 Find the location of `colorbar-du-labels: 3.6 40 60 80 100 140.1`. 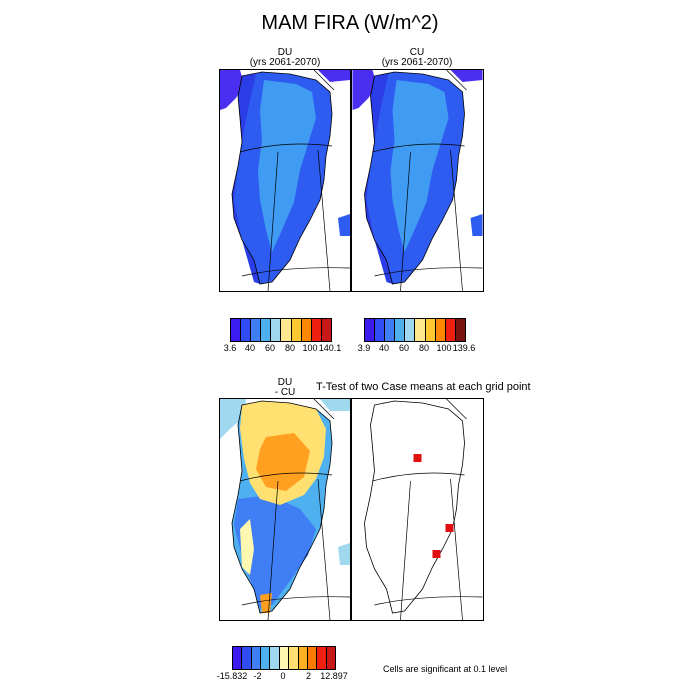

colorbar-du-labels: 3.6 40 60 80 100 140.1 is located at coordinates (283, 350).